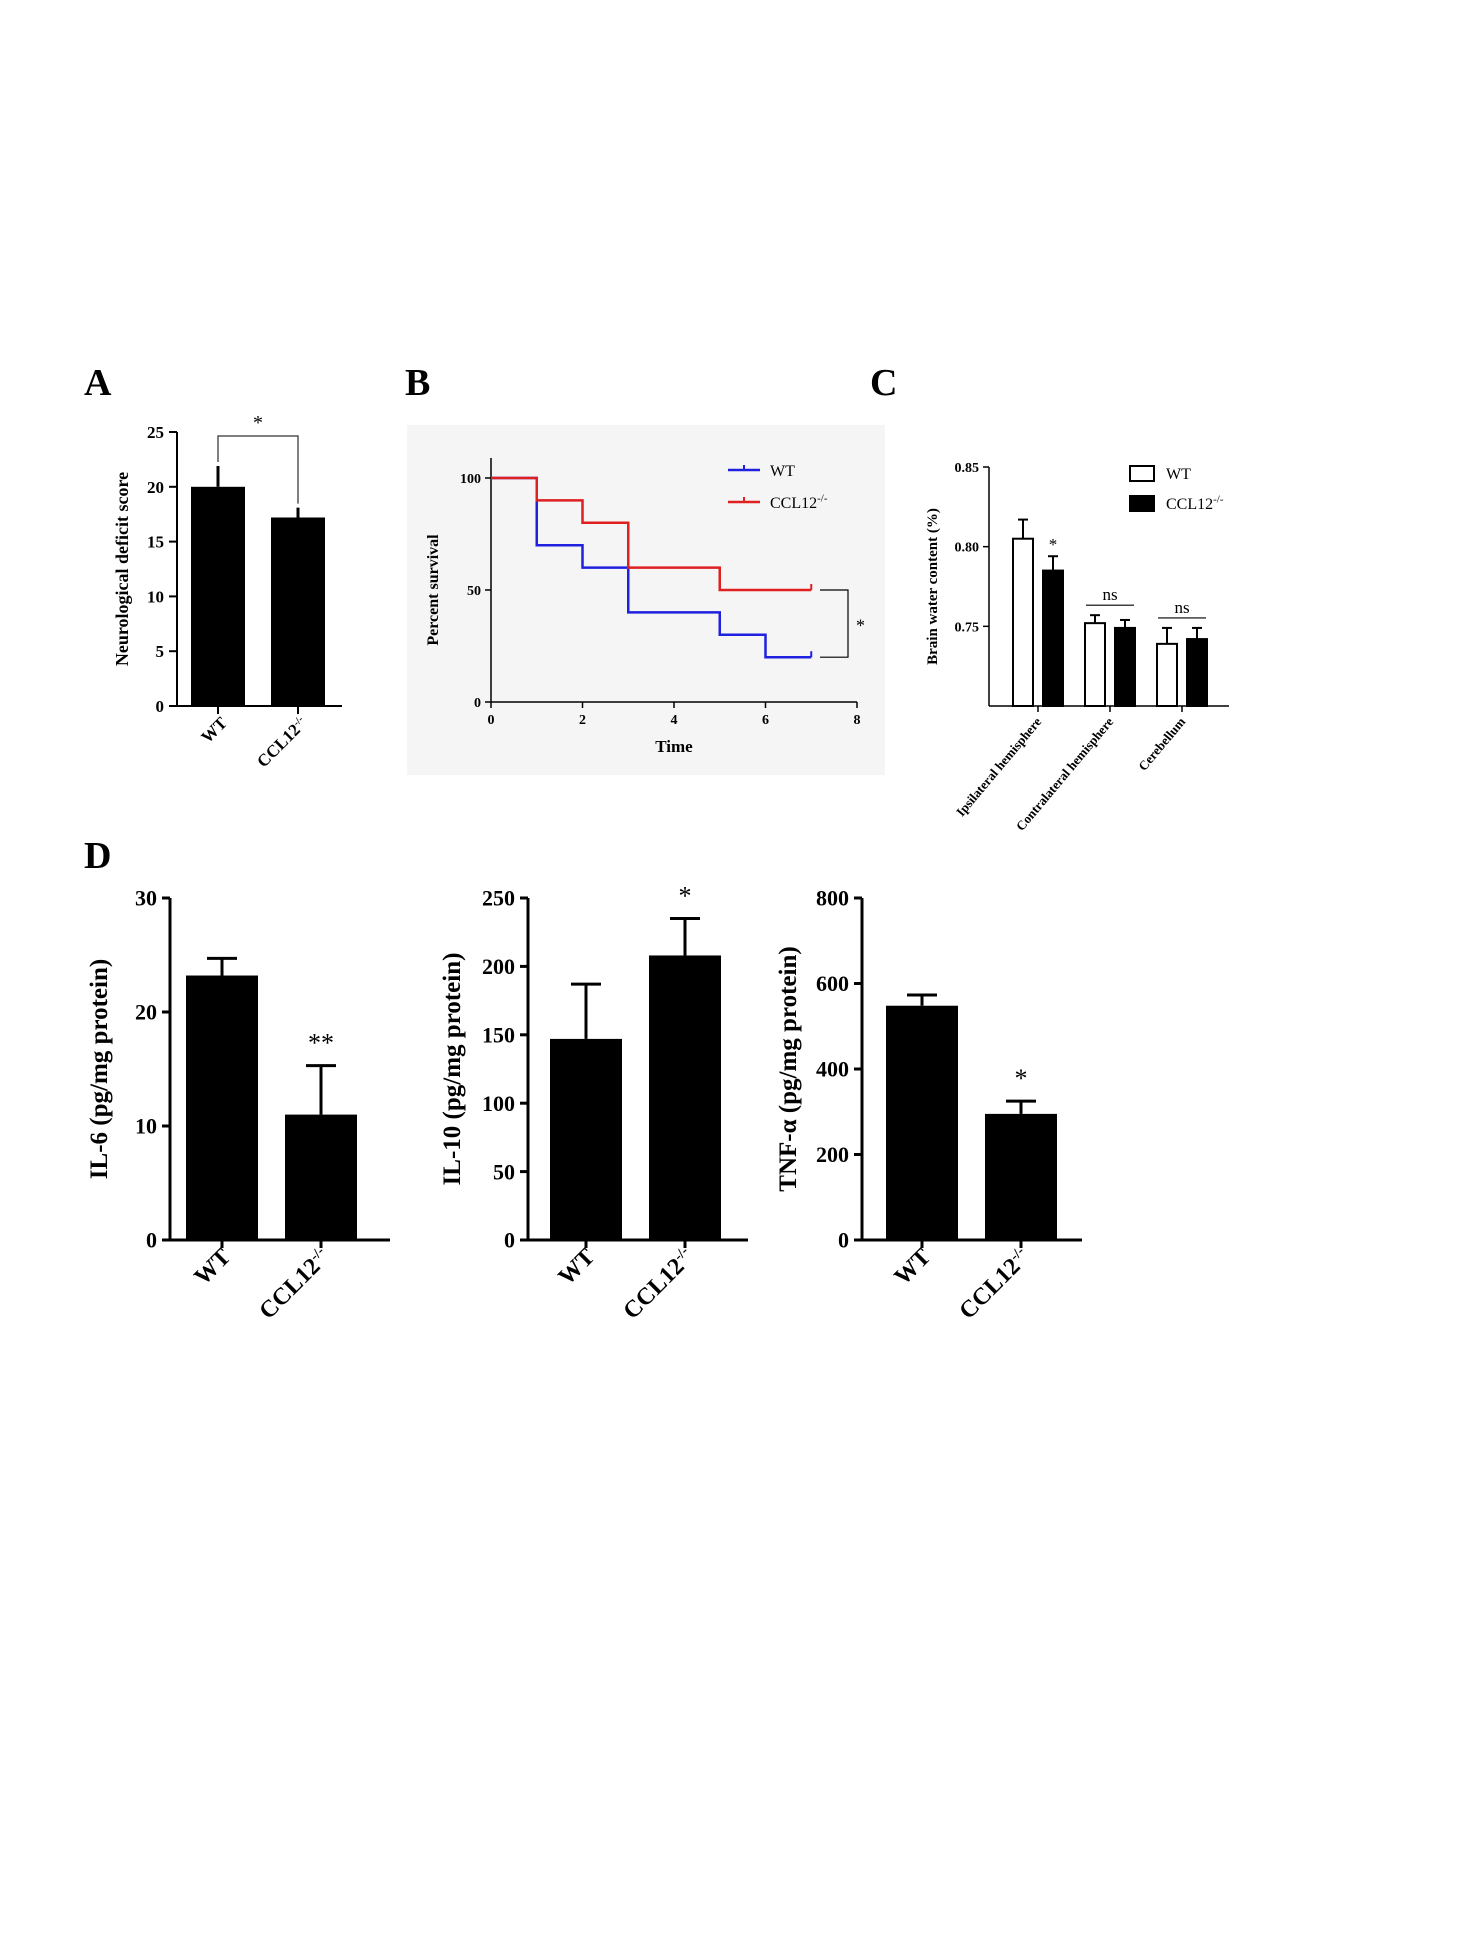 The image size is (1473, 1948). I want to click on x-tick-label: Cerebellum, so click(1161, 743).